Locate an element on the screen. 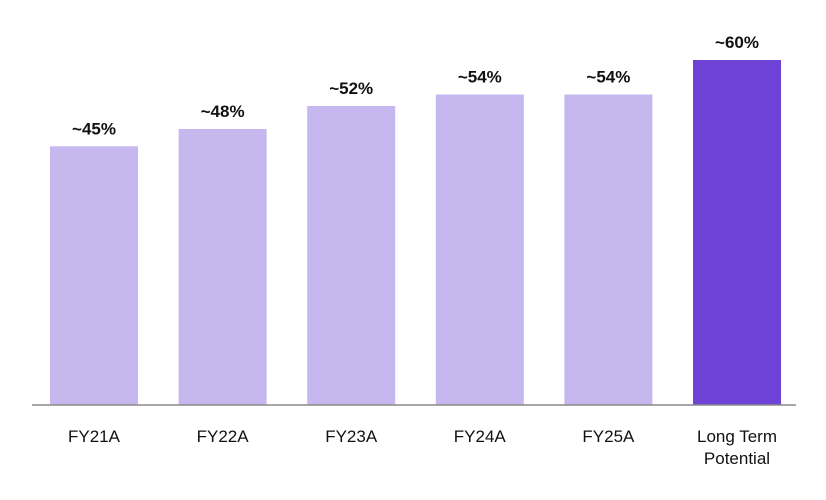 The image size is (826, 500). category-label: FY23A is located at coordinates (351, 436).